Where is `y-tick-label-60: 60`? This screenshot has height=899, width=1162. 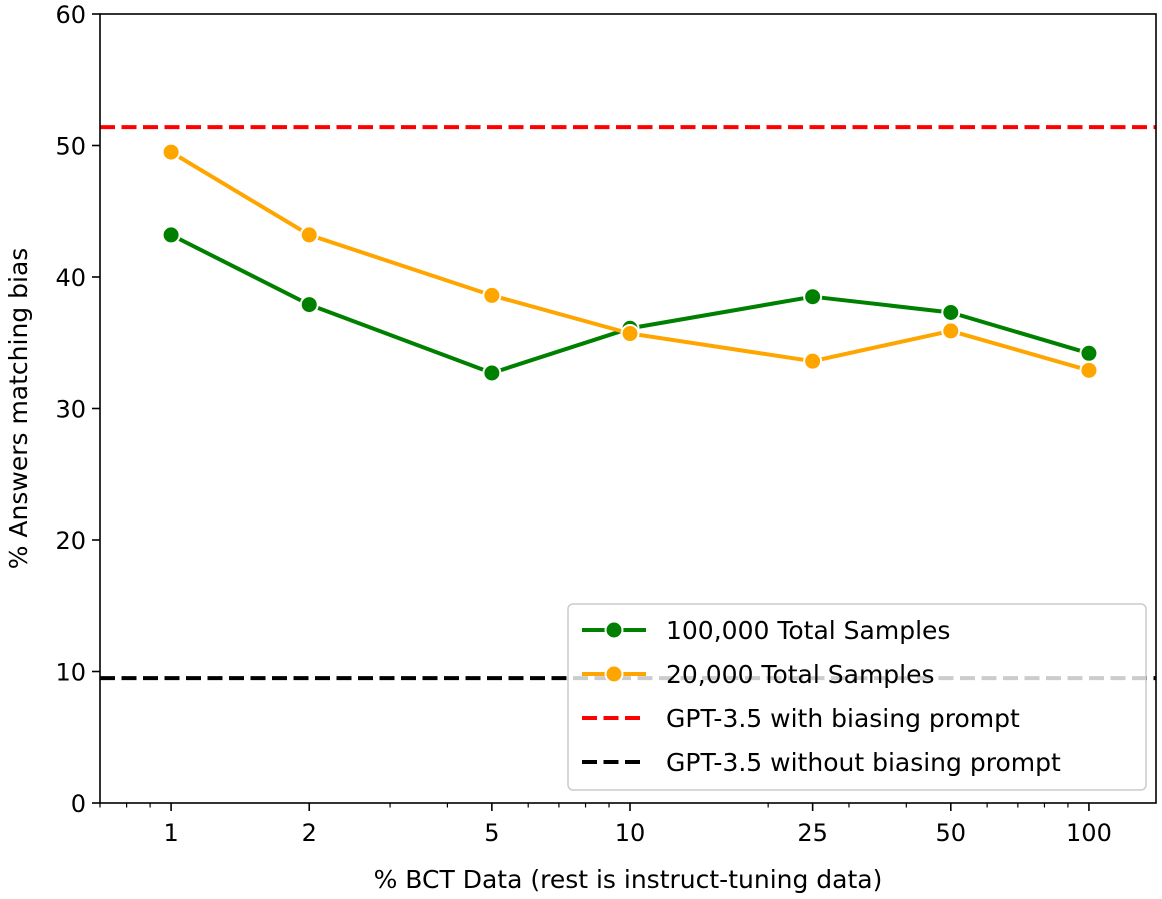 y-tick-label-60: 60 is located at coordinates (70, 15).